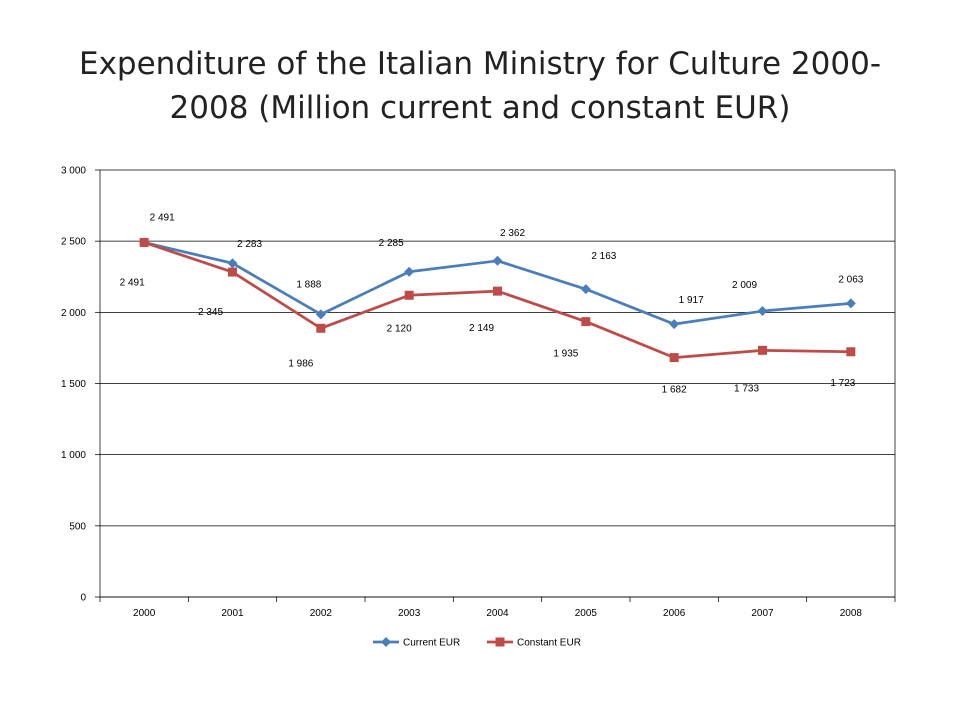  What do you see at coordinates (321, 613) in the screenshot?
I see `x-tick-label: 2002` at bounding box center [321, 613].